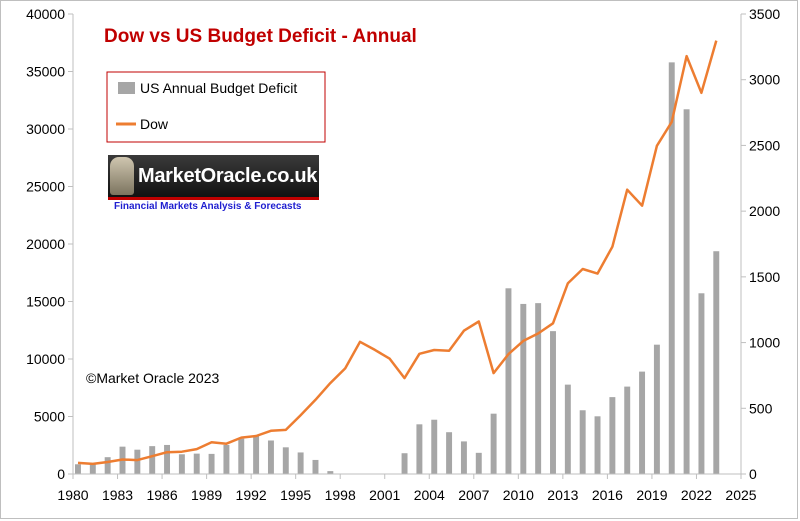  Describe the element at coordinates (384, 495) in the screenshot. I see `x-tick-label: 2001` at that location.